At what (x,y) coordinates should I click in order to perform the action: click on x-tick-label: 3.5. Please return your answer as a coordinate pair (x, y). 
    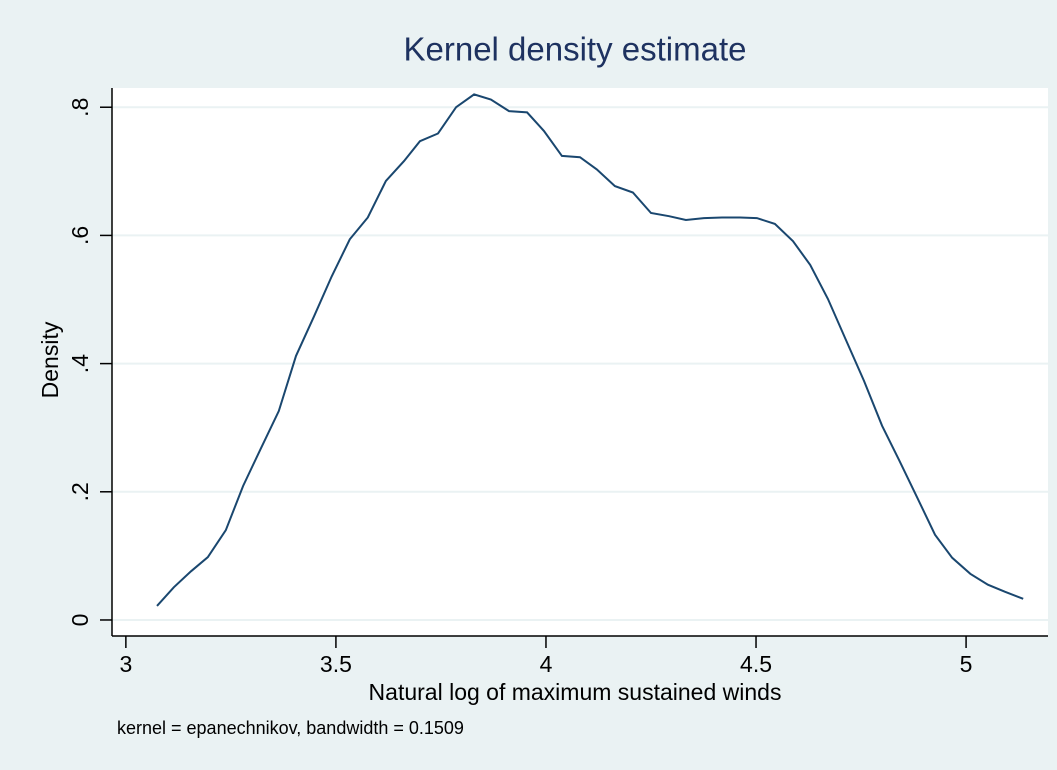
    Looking at the image, I should click on (336, 664).